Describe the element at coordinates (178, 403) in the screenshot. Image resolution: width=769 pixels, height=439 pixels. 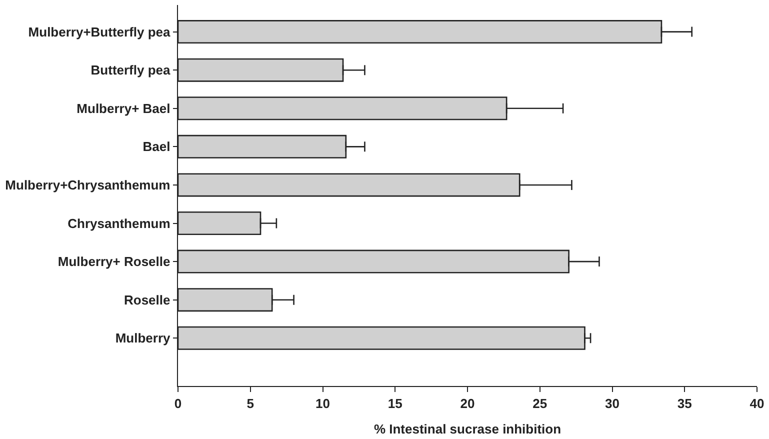
I see `x-tick-label: 0` at that location.